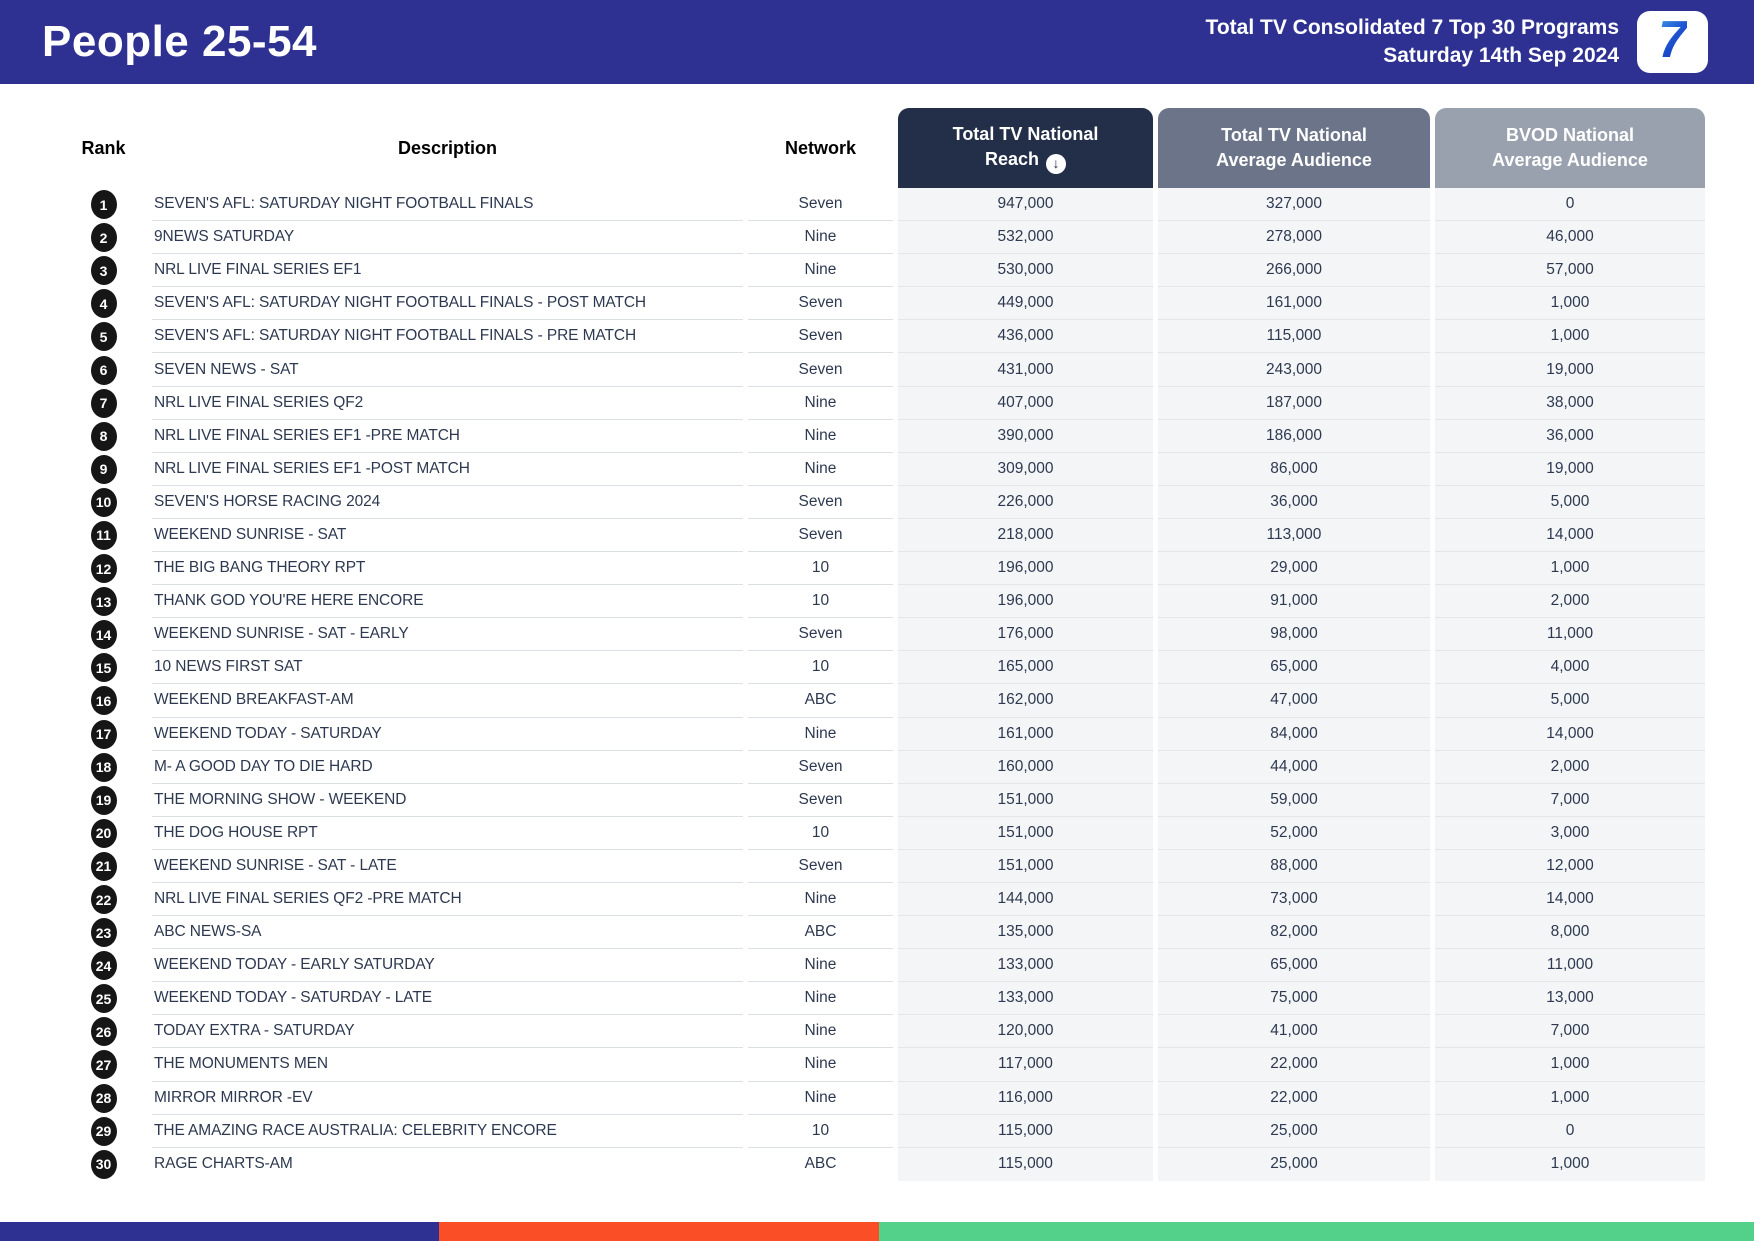 The width and height of the screenshot is (1754, 1241). What do you see at coordinates (1294, 535) in the screenshot?
I see `total-tv-average-audience-cell: 113,000` at bounding box center [1294, 535].